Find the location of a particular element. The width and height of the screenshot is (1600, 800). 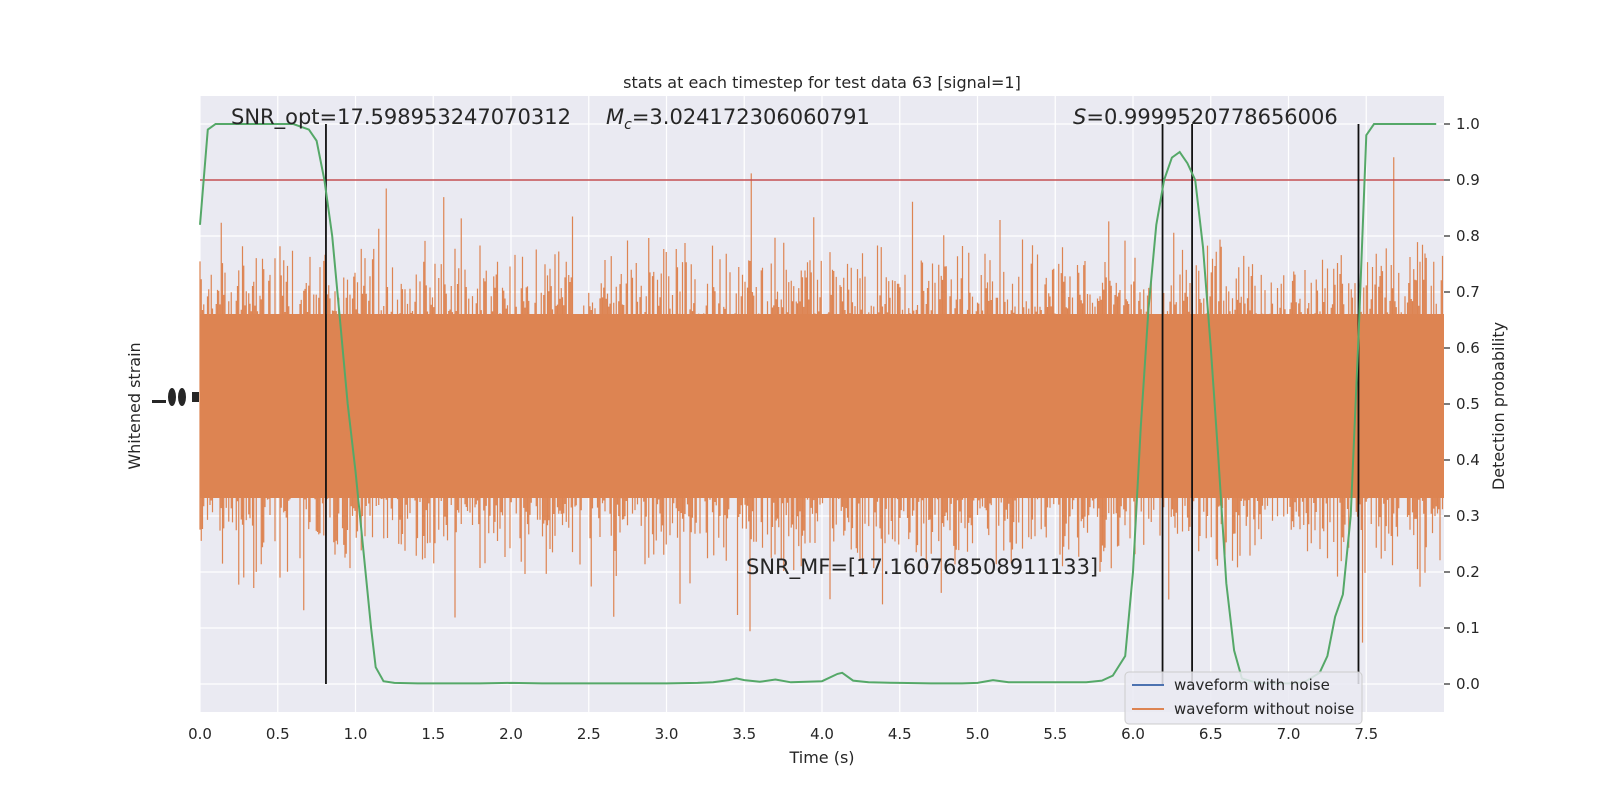

x-tick-label: 4.5 is located at coordinates (900, 734).